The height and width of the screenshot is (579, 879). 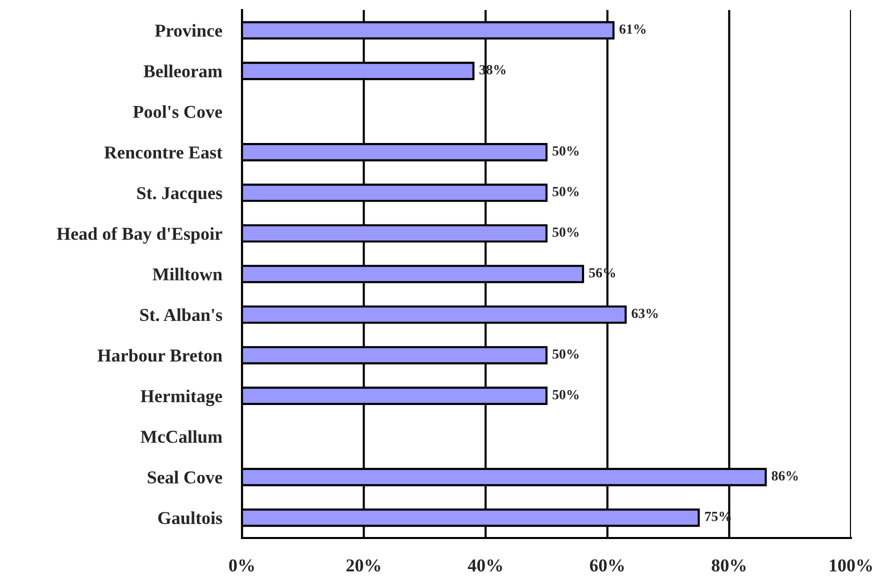 I want to click on x-tick-label: 20%, so click(x=363, y=565).